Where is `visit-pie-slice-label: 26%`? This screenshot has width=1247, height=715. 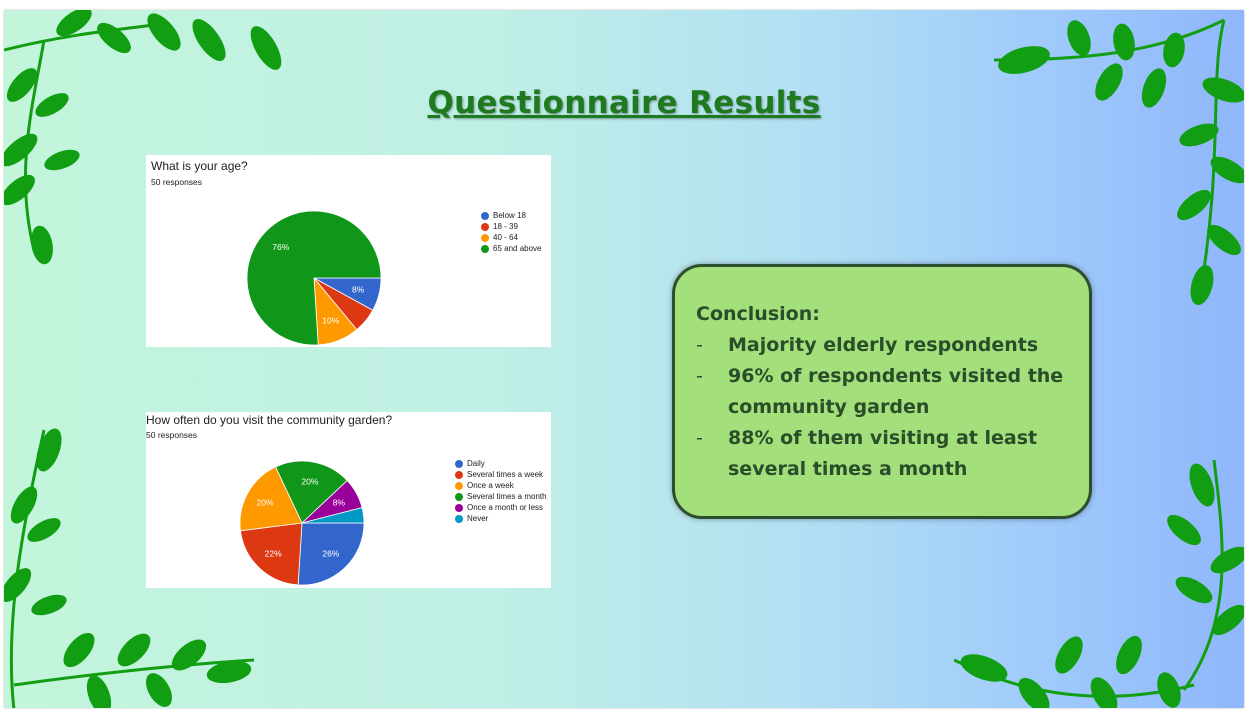
visit-pie-slice-label: 26% is located at coordinates (330, 554).